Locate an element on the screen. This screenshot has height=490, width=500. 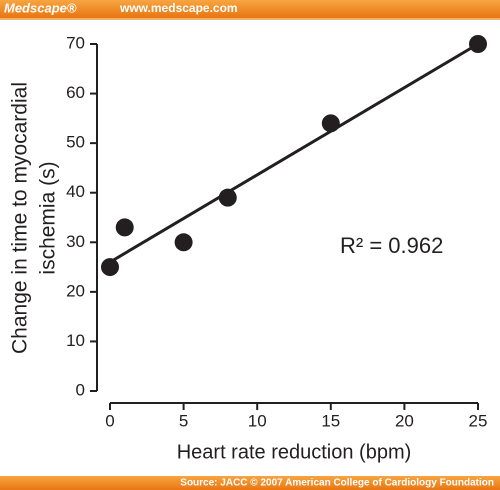
y-tick-label: 70 is located at coordinates (75, 42).